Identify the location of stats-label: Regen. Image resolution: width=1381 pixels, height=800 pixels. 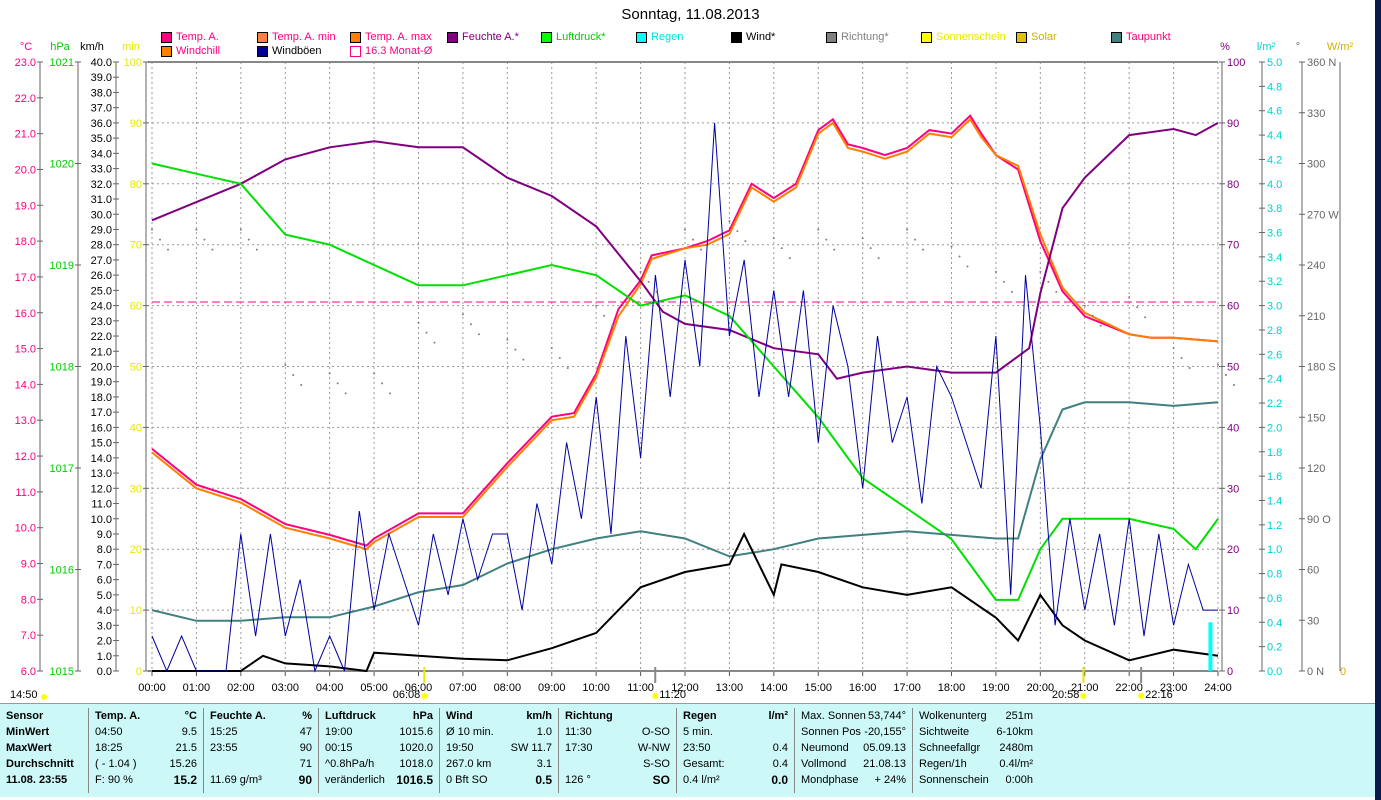
(700, 716).